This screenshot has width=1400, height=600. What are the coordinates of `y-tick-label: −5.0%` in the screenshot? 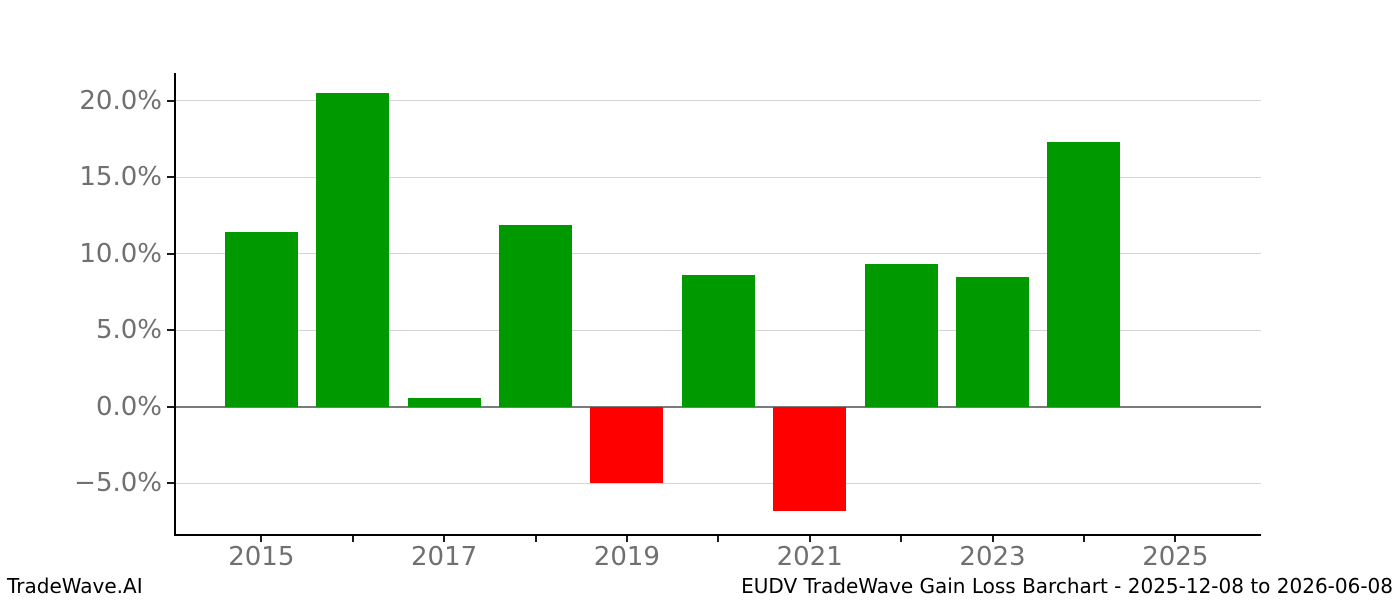 It's located at (118, 483).